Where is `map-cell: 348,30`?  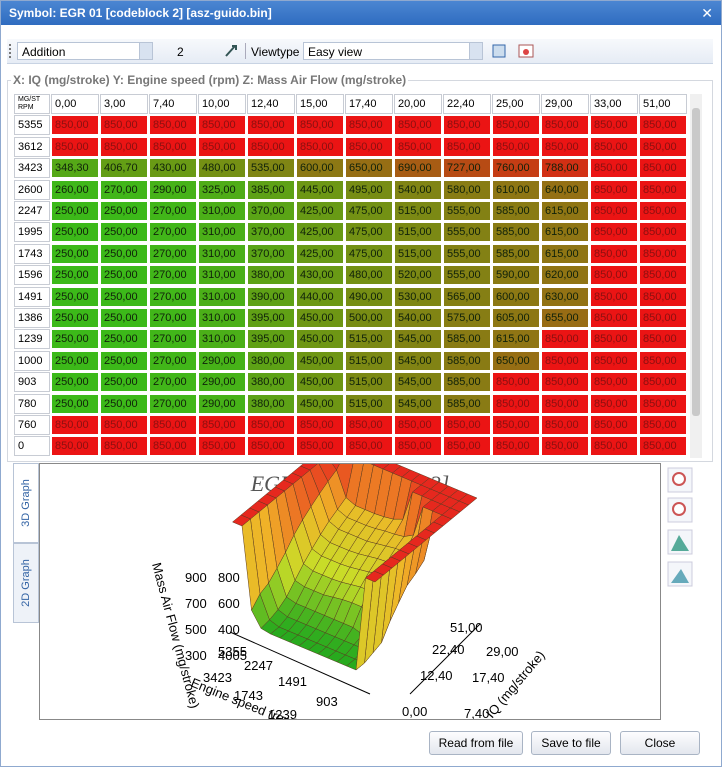
map-cell: 348,30 is located at coordinates (75, 168).